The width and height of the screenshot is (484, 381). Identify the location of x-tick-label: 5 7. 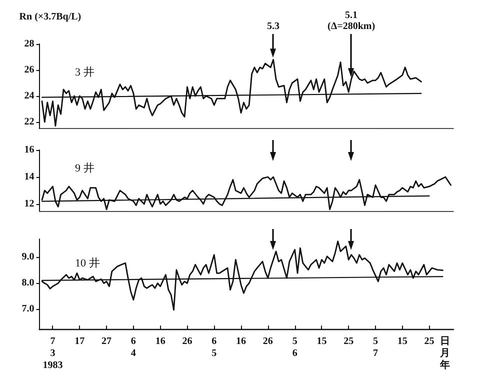
(375, 348).